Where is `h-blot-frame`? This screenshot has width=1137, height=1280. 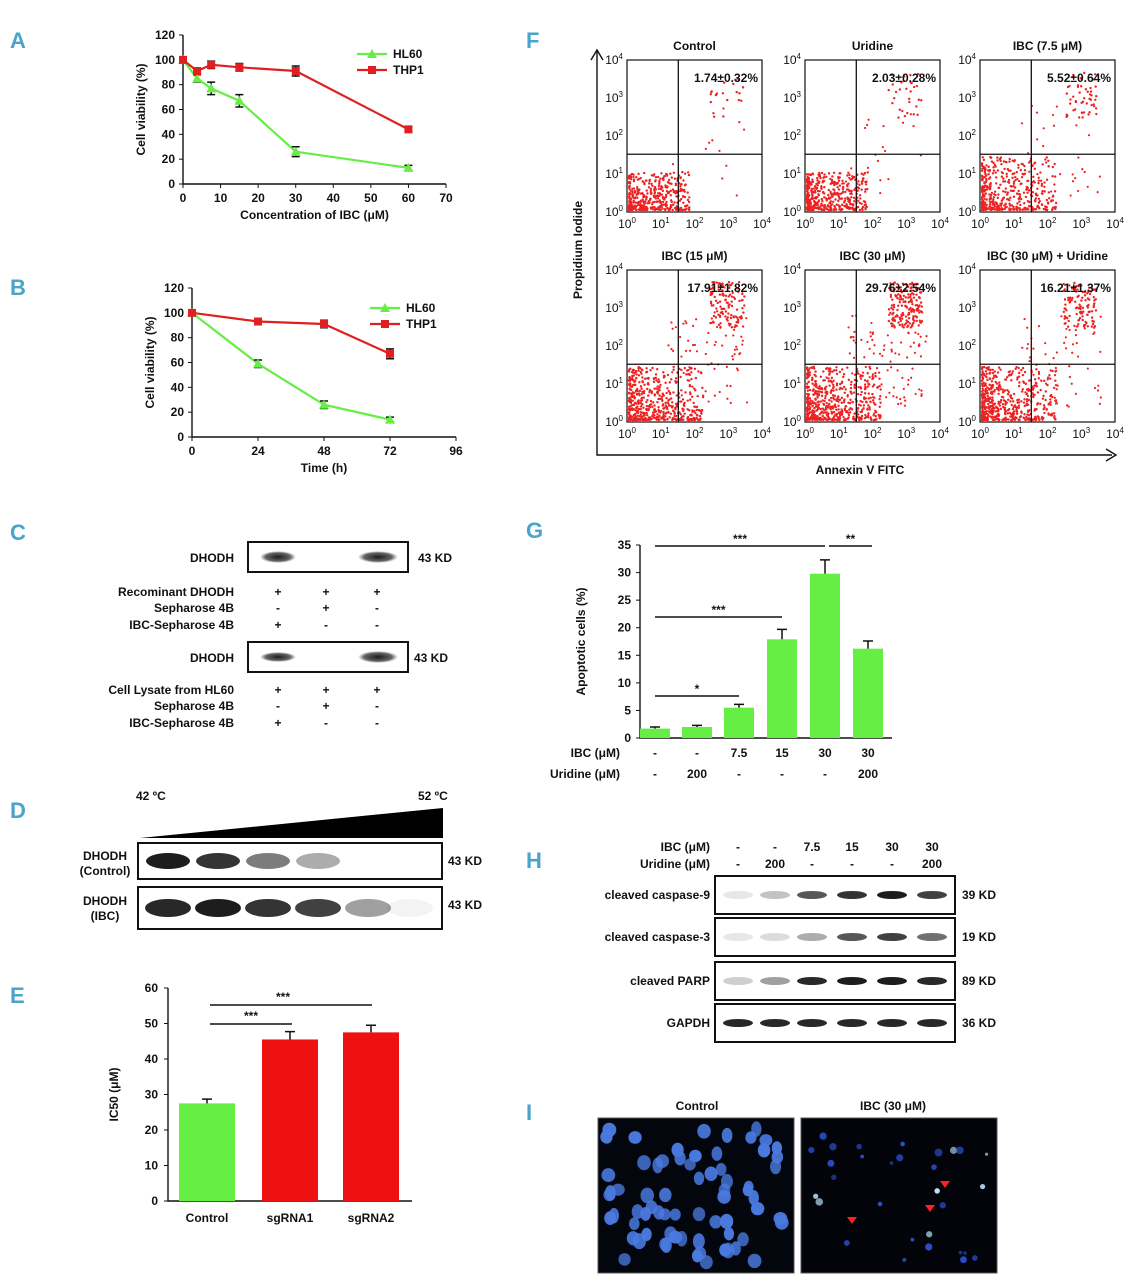 h-blot-frame is located at coordinates (835, 895).